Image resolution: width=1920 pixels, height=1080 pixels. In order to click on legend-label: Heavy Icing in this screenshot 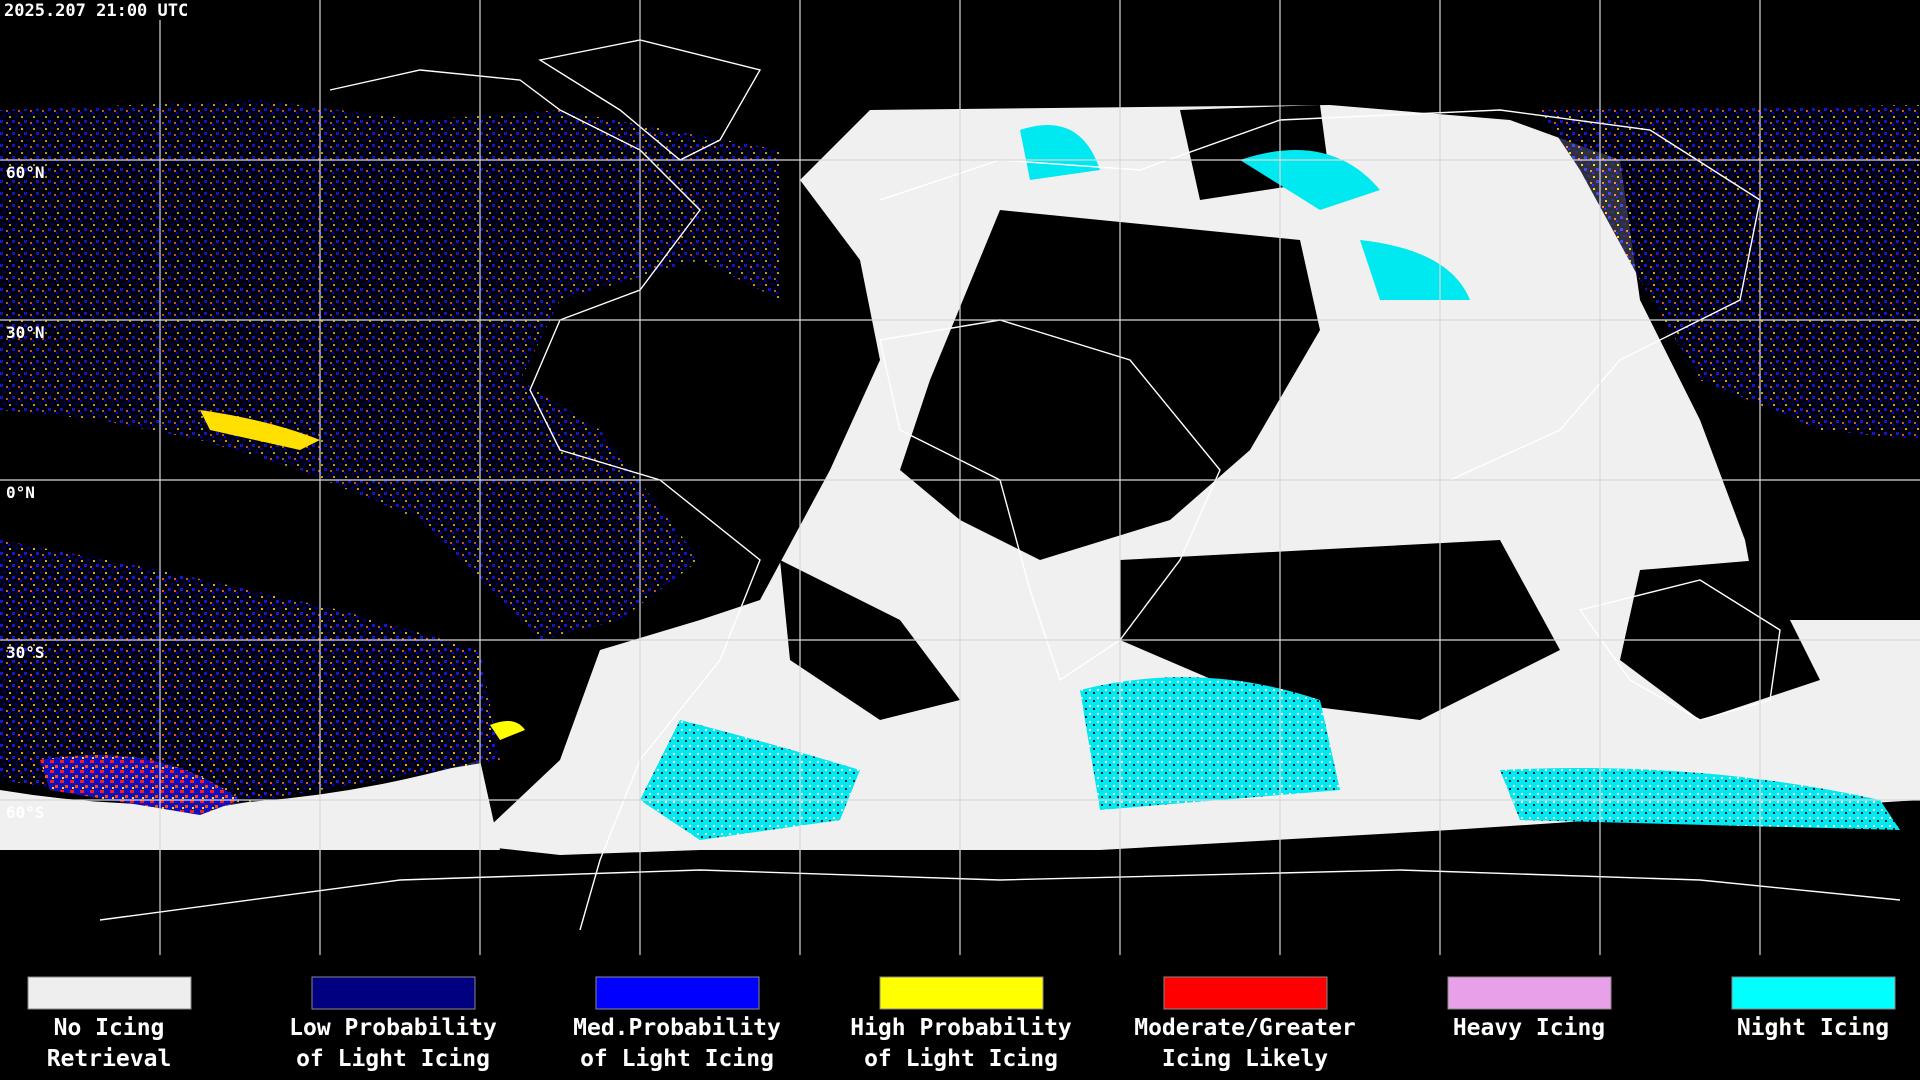, I will do `click(1529, 1028)`.